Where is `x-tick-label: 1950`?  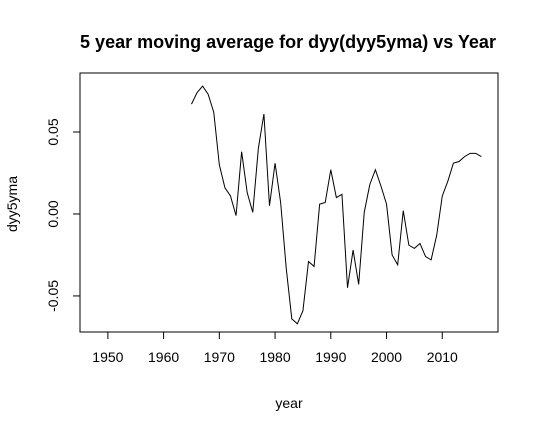
x-tick-label: 1950 is located at coordinates (107, 357).